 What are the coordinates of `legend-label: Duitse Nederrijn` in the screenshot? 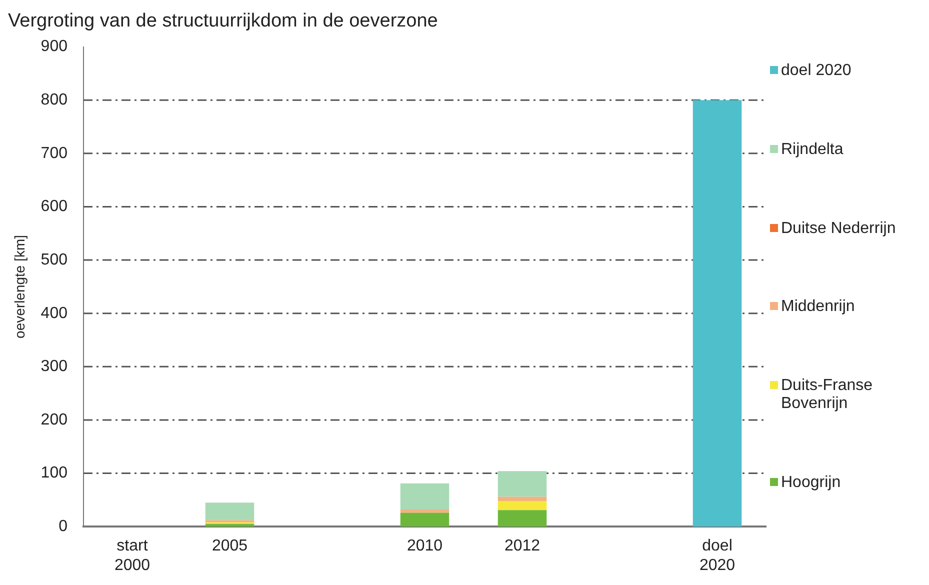 It's located at (838, 229).